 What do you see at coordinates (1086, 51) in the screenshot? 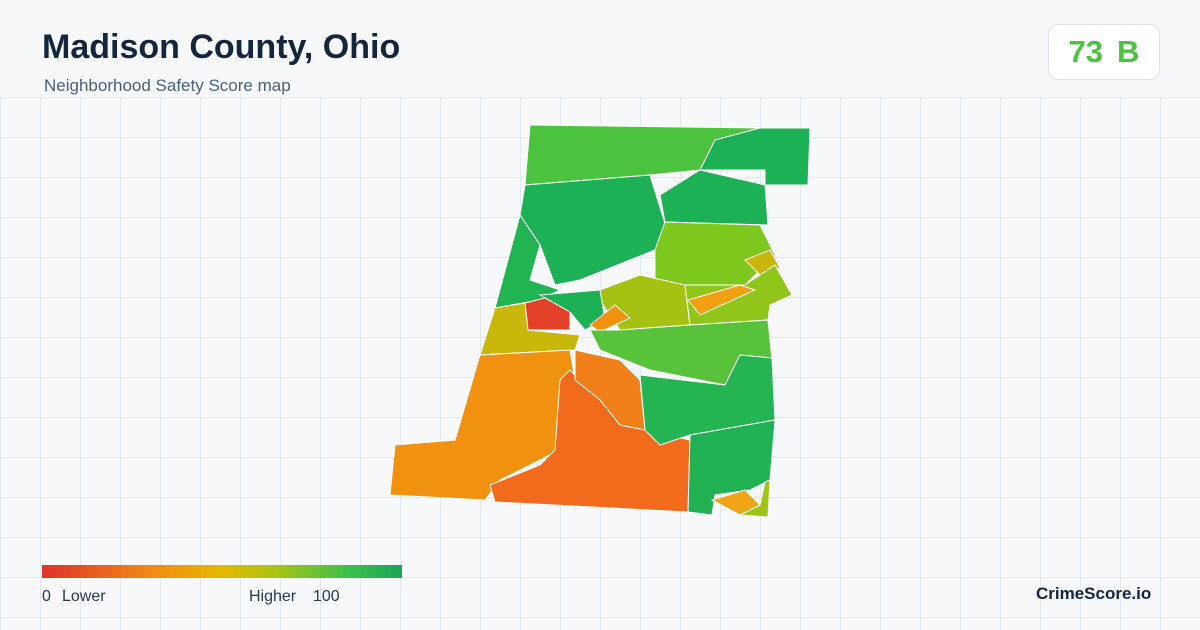
I see `score-value: 73` at bounding box center [1086, 51].